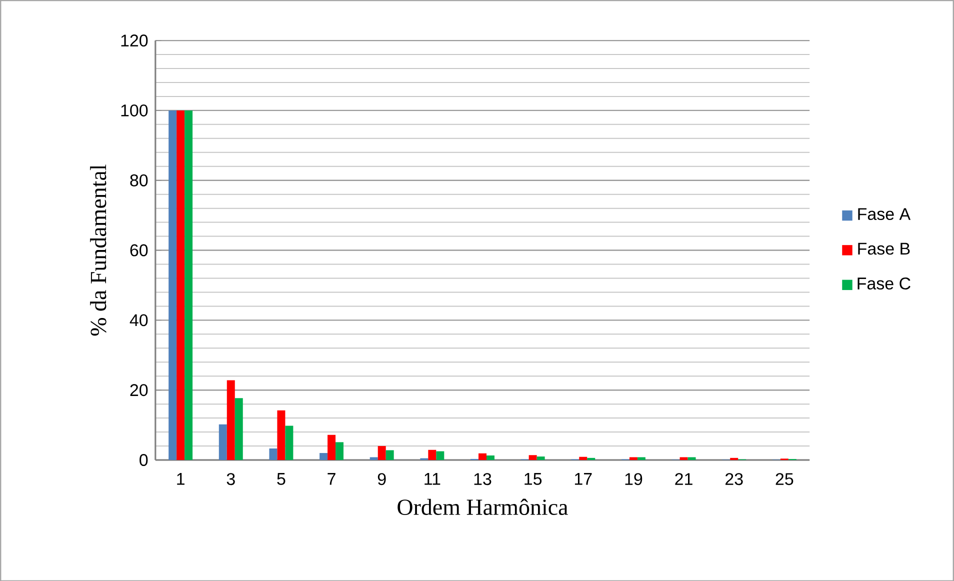 This screenshot has width=954, height=581. Describe the element at coordinates (884, 248) in the screenshot. I see `legend-label: Fase B` at that location.